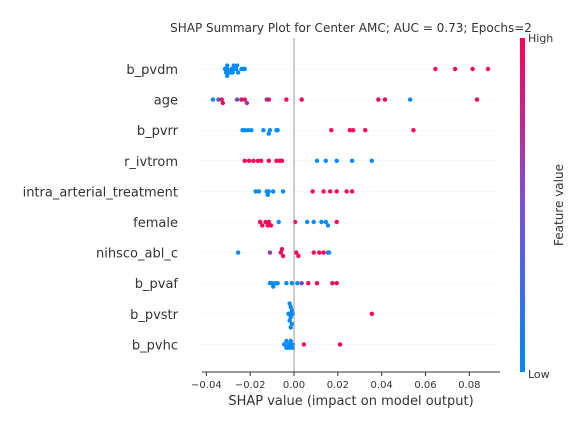 The width and height of the screenshot is (587, 429). I want to click on feature-label: b_pvaf, so click(157, 284).